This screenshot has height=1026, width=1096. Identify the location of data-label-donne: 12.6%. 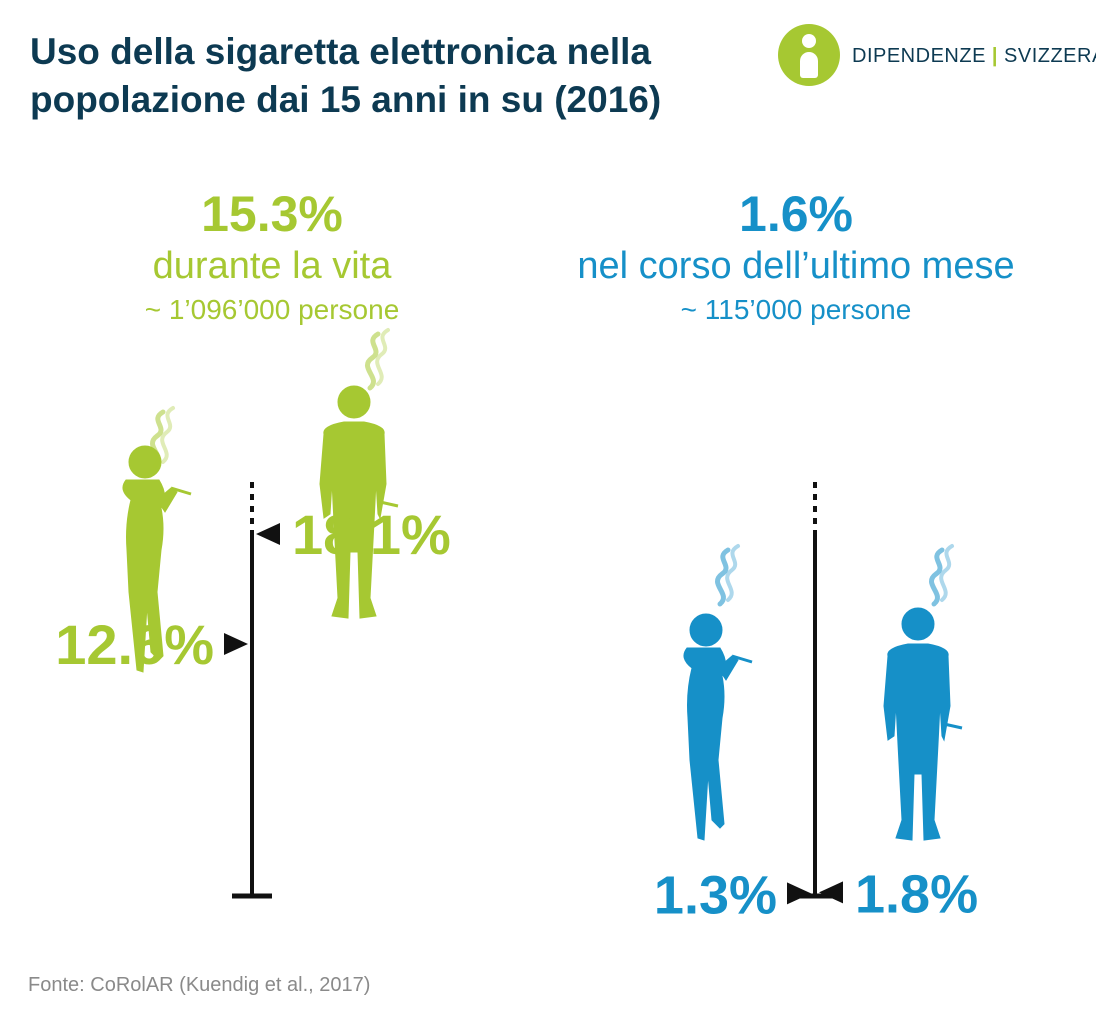
(134, 644).